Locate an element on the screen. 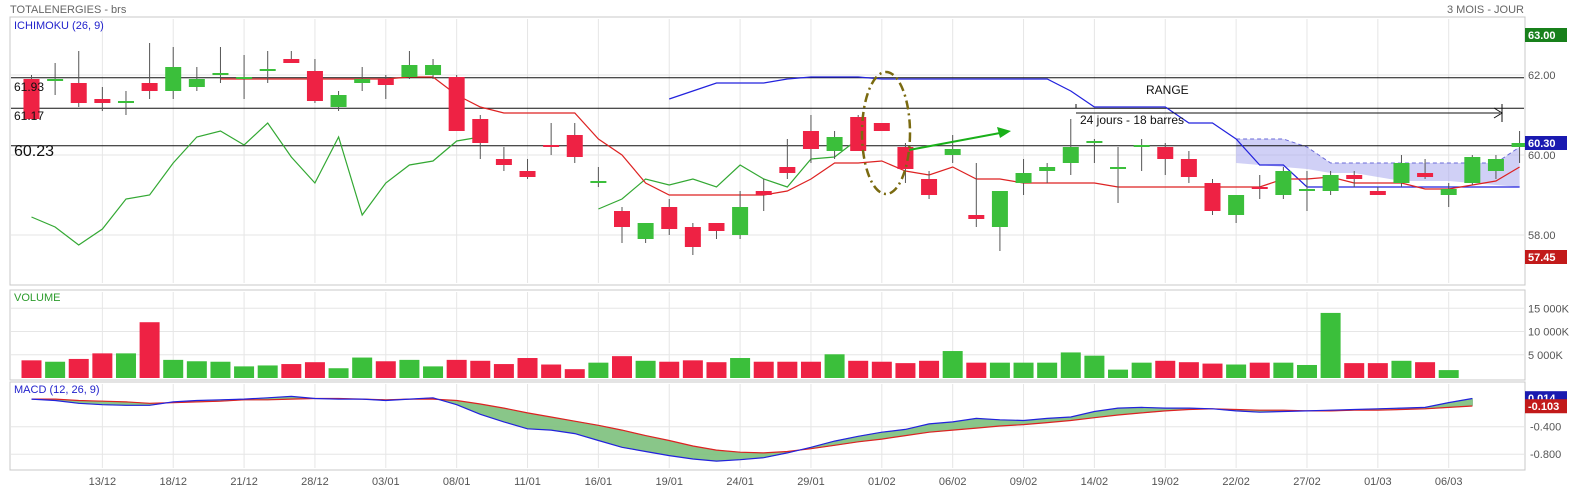 The height and width of the screenshot is (497, 1571). last-price-badge: 60.30 is located at coordinates (1546, 143).